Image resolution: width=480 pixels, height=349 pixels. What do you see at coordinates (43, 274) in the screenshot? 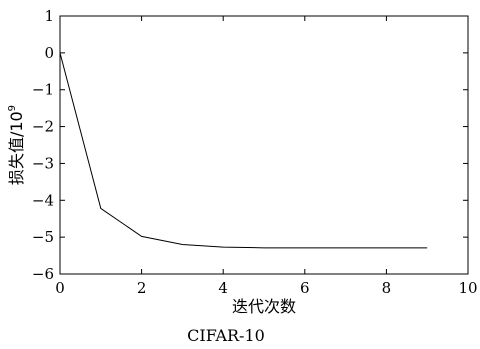
I see `y-tick-label: −6` at bounding box center [43, 274].